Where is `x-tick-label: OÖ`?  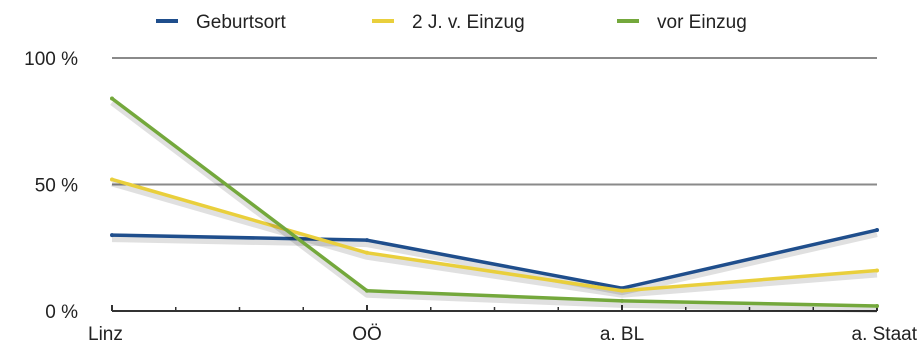 x-tick-label: OÖ is located at coordinates (367, 334).